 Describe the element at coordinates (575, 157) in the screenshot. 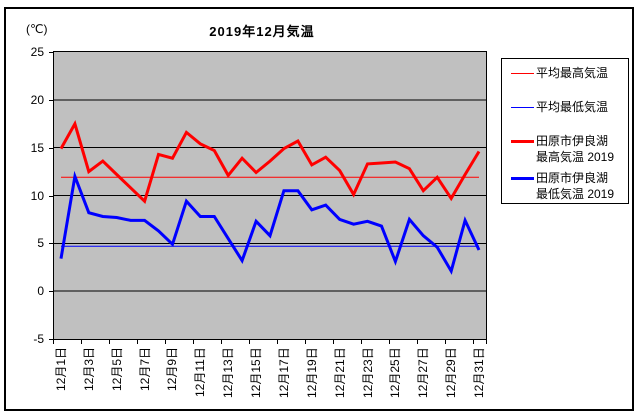

I see `legend-label-line: 最高気温 2019` at that location.